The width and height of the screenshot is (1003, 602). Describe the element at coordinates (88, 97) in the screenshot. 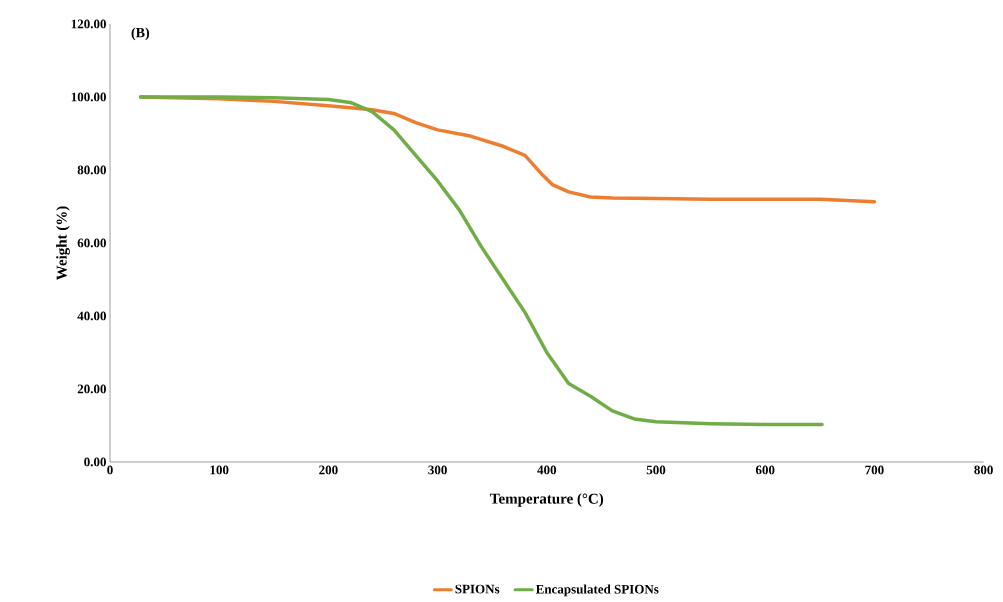

I see `y-tick-label: 100.00` at that location.